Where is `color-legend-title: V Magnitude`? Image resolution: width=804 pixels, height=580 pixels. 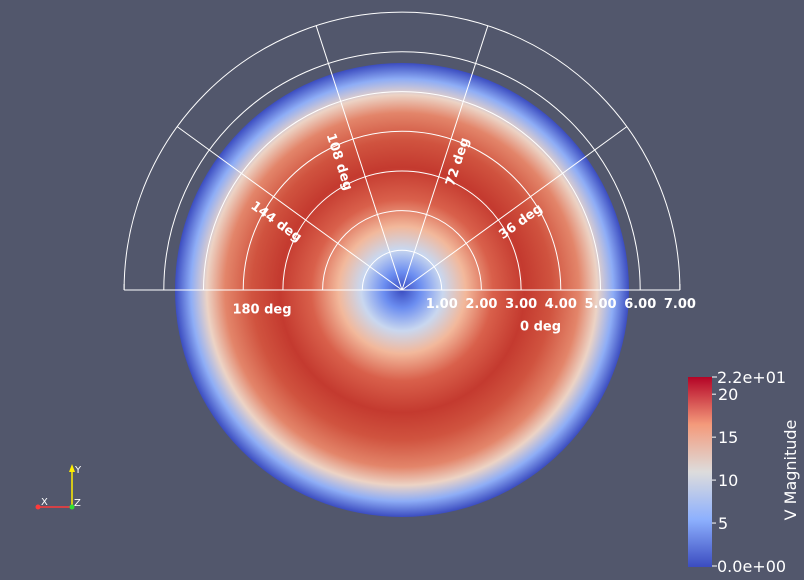 color-legend-title: V Magnitude is located at coordinates (790, 470).